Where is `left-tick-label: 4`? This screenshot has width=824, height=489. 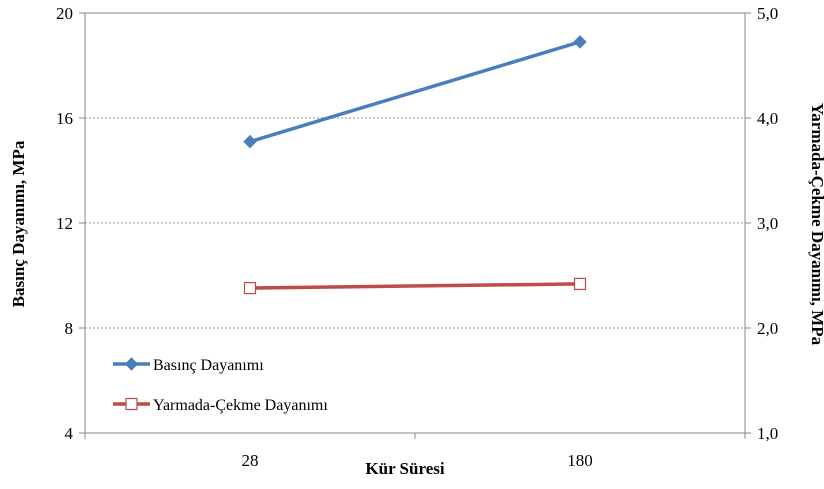 left-tick-label: 4 is located at coordinates (69, 433).